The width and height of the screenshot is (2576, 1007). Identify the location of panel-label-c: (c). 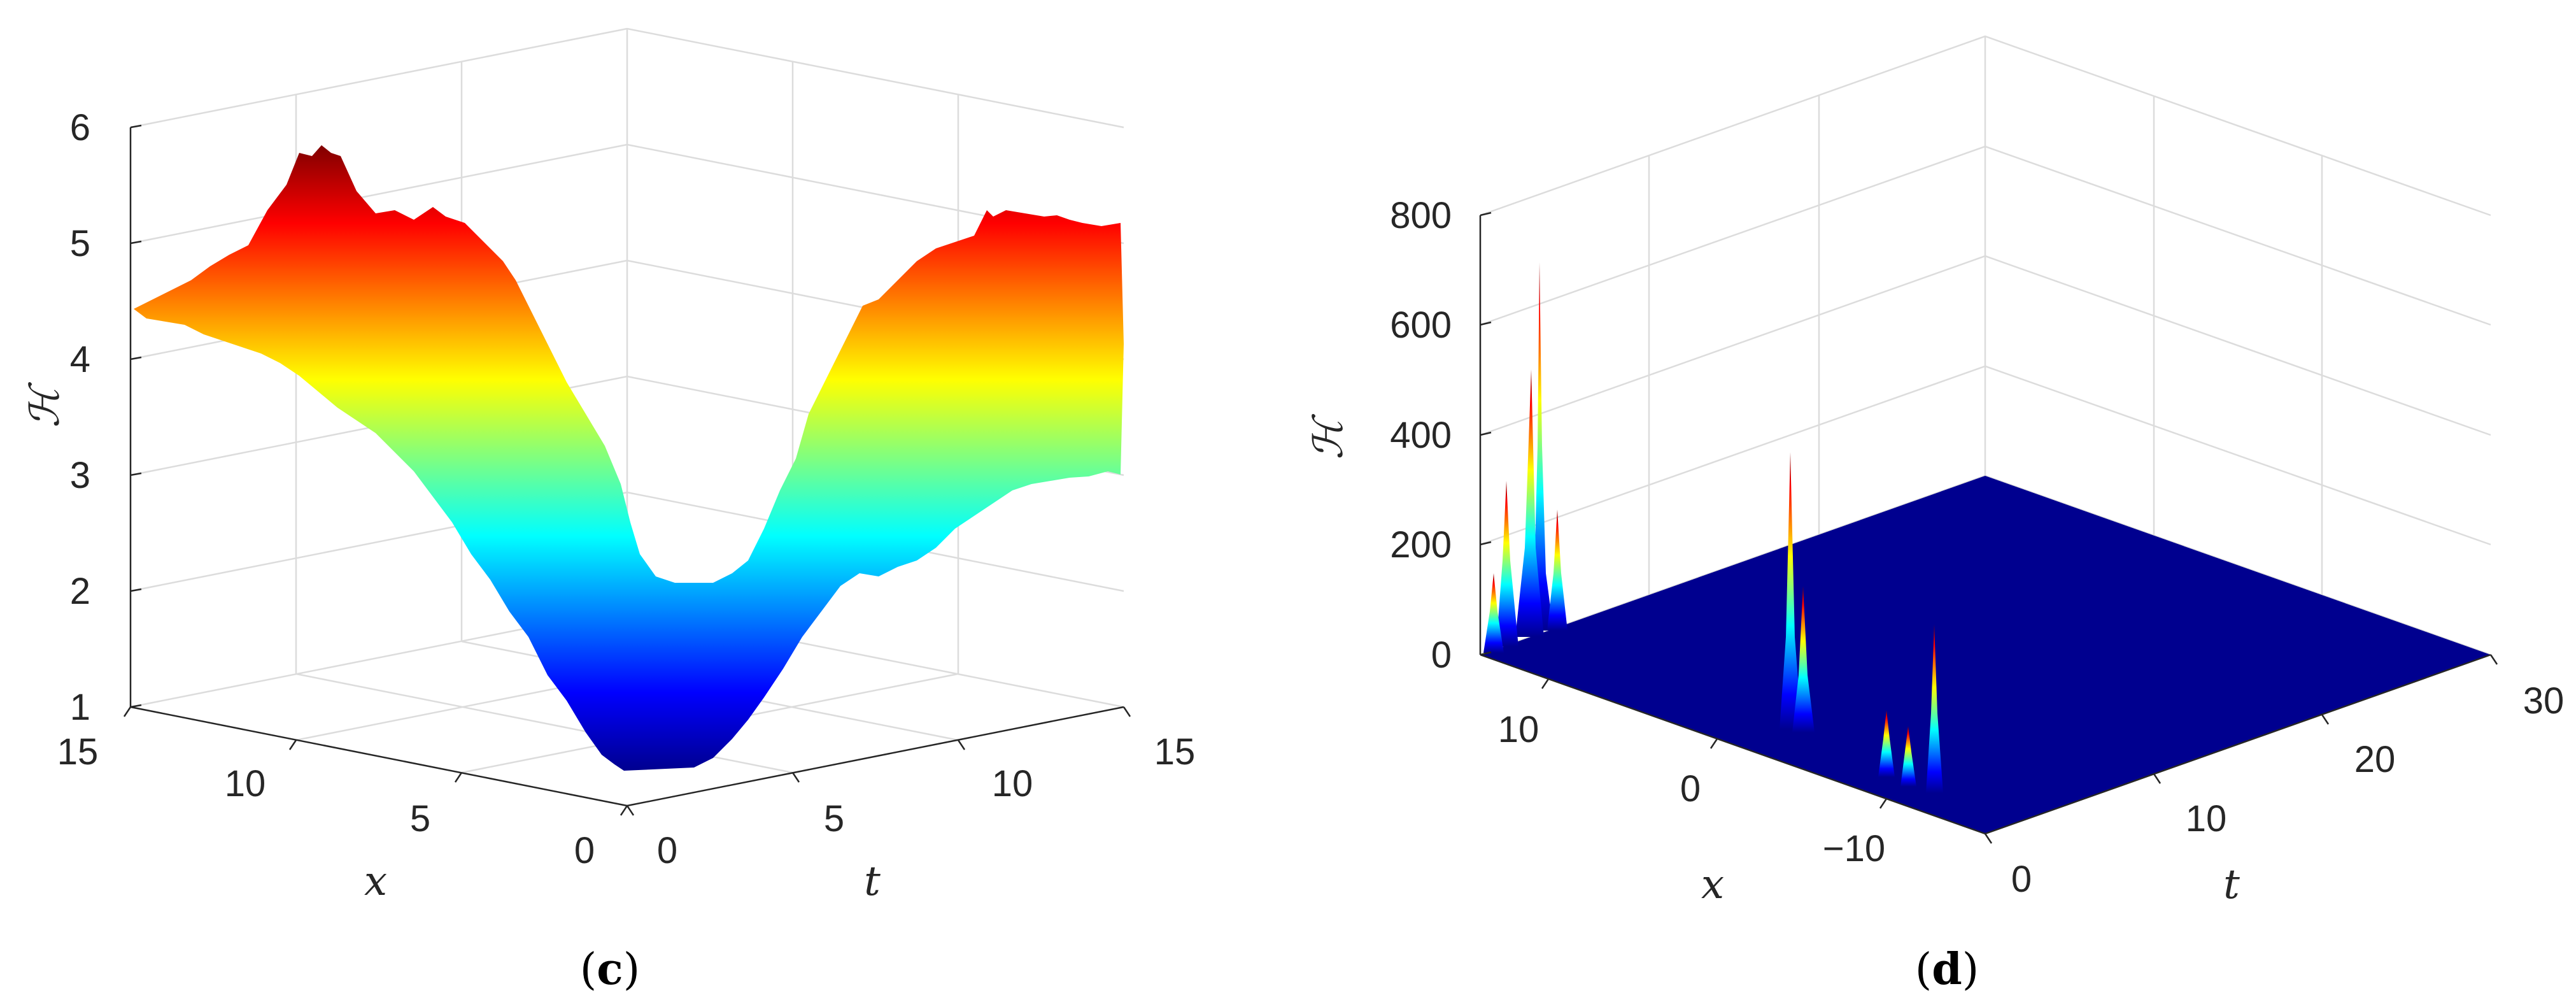
(610, 969).